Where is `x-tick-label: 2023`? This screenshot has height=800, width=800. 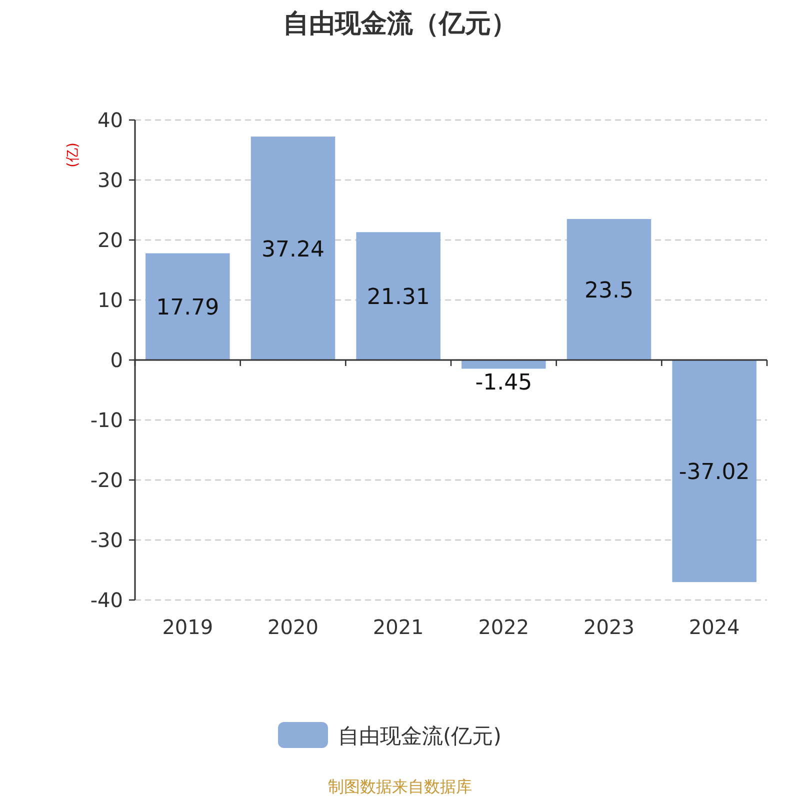
x-tick-label: 2023 is located at coordinates (609, 627).